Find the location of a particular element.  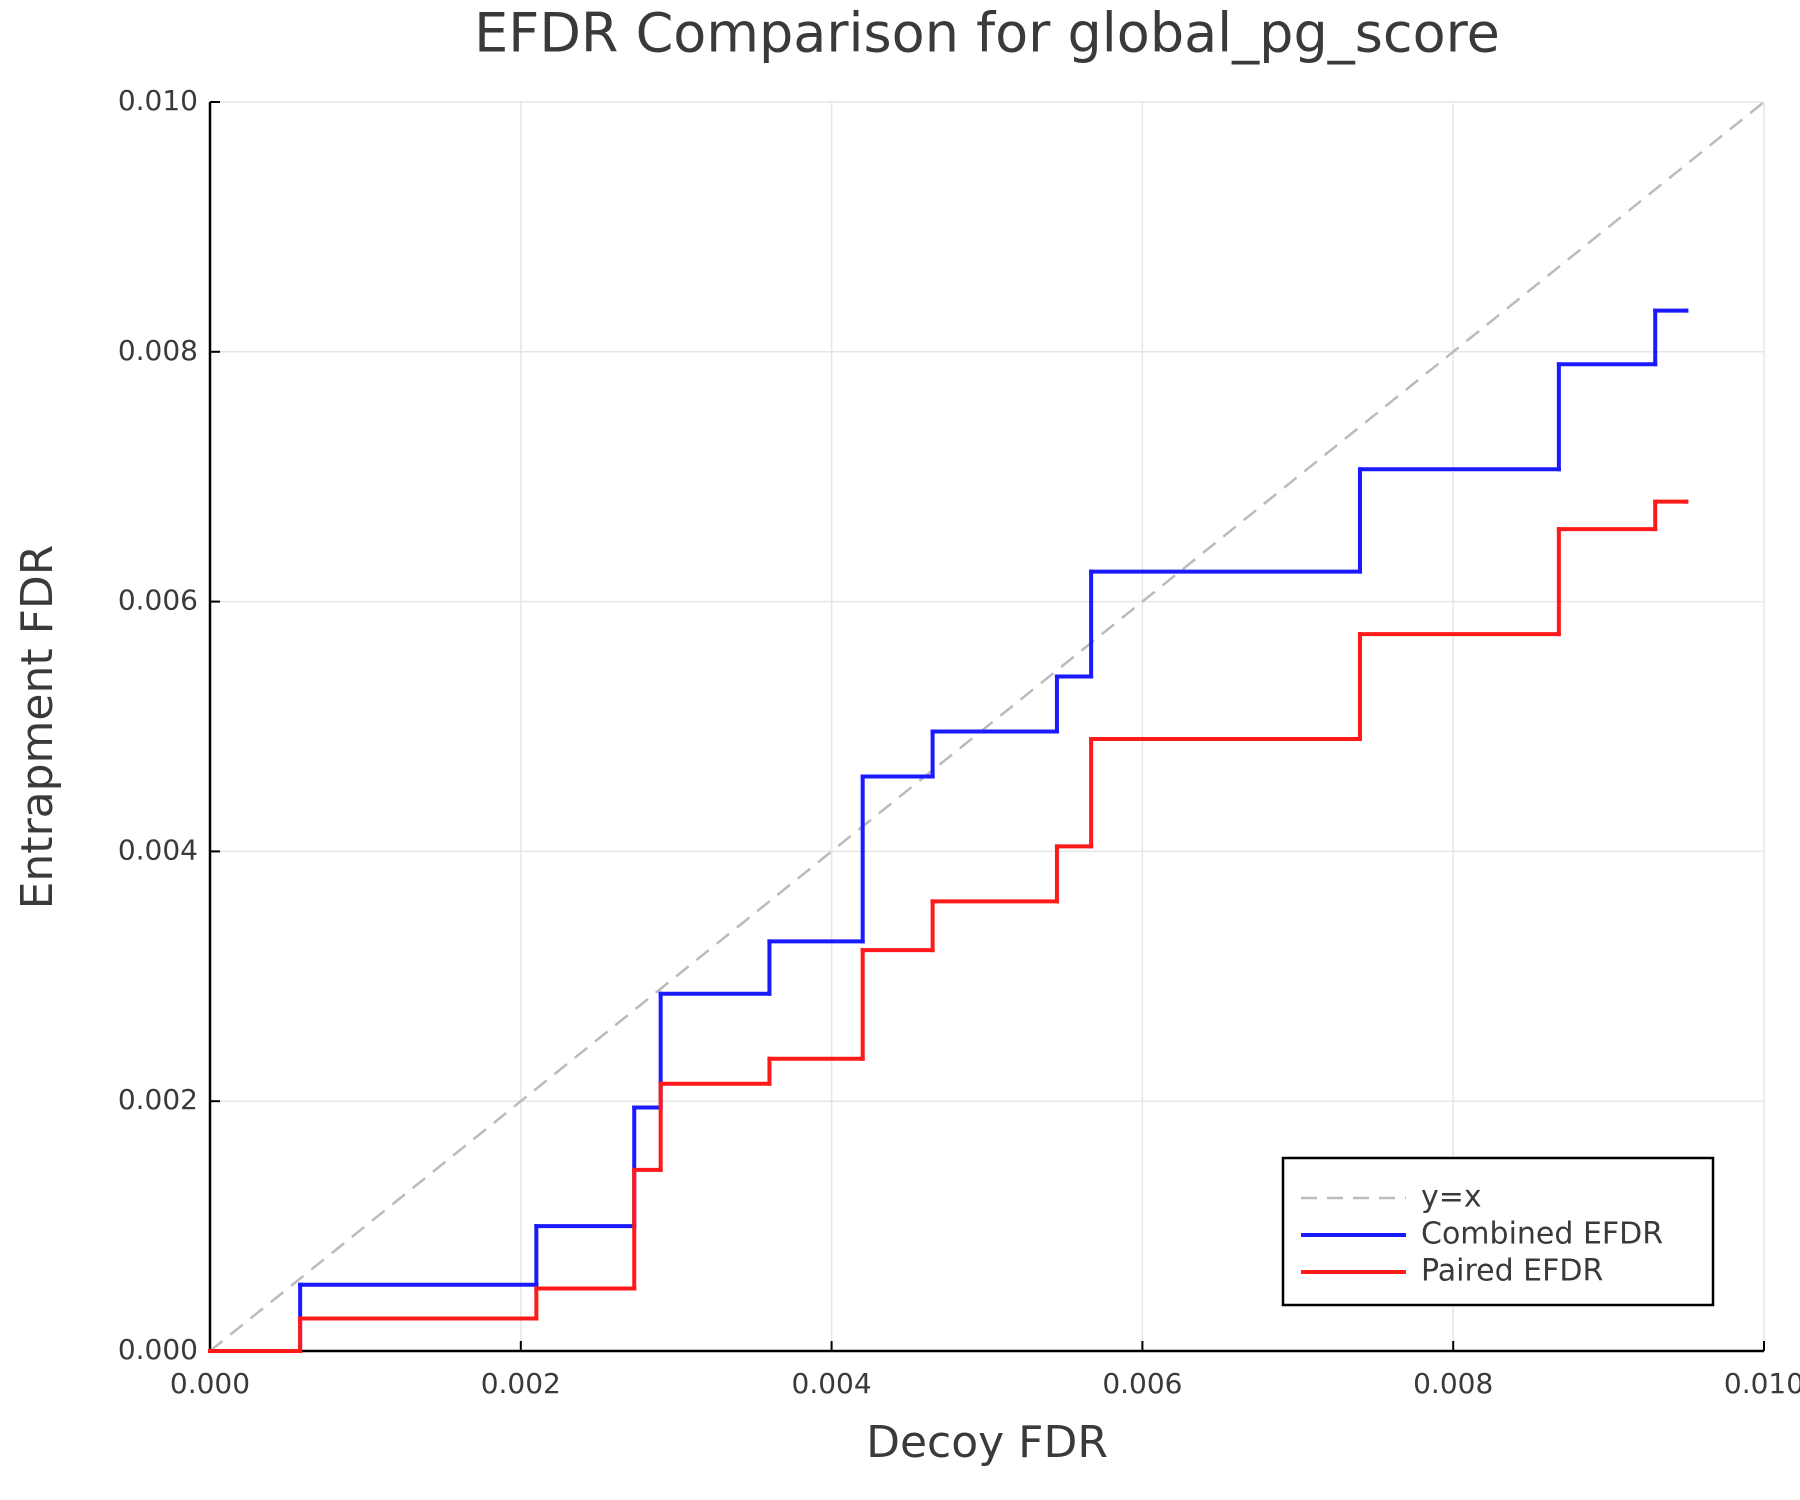

x-tick-label: 0.002 is located at coordinates (521, 1383).